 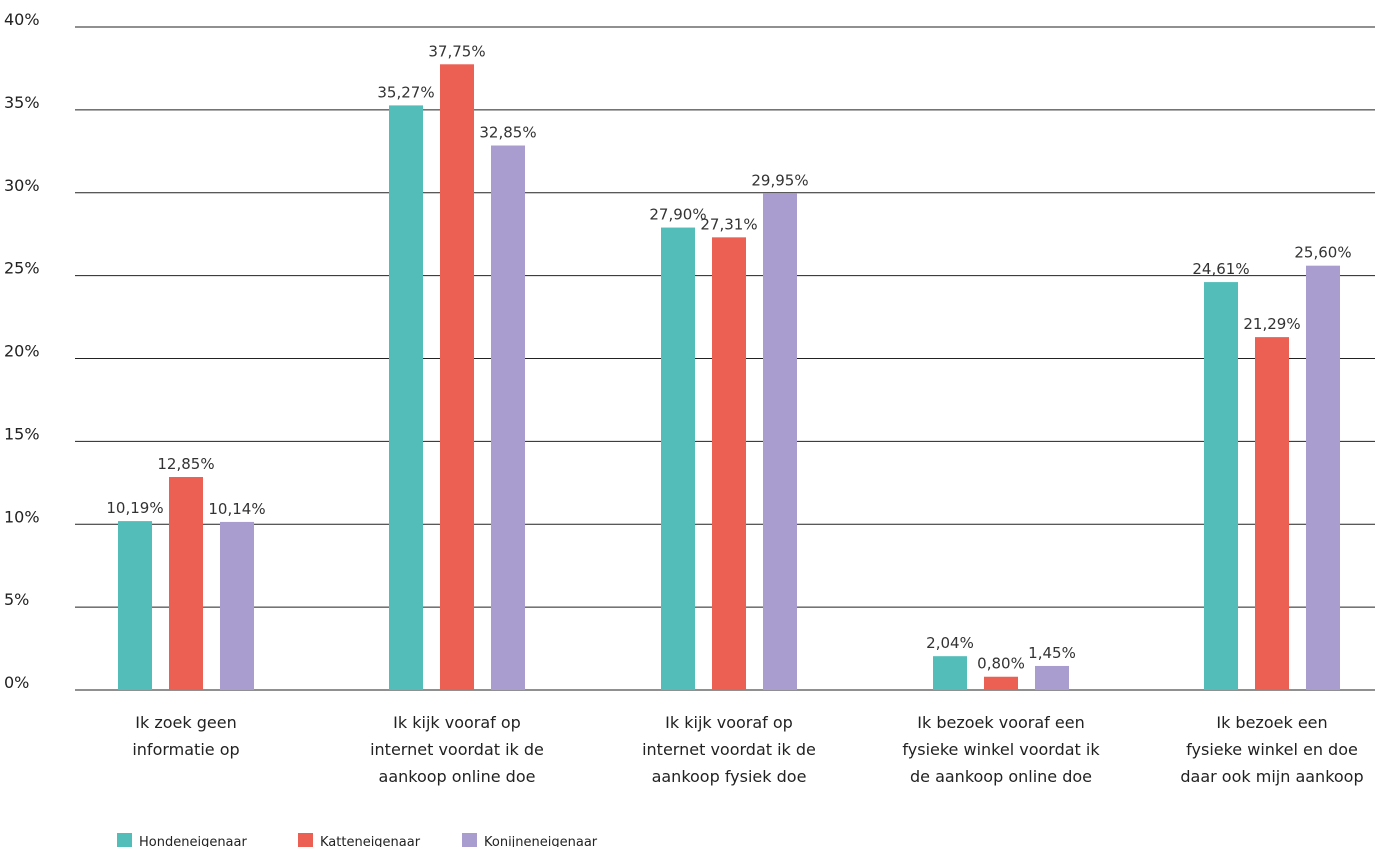 What do you see at coordinates (185, 722) in the screenshot?
I see `category-label-line: Ik zoek geen` at bounding box center [185, 722].